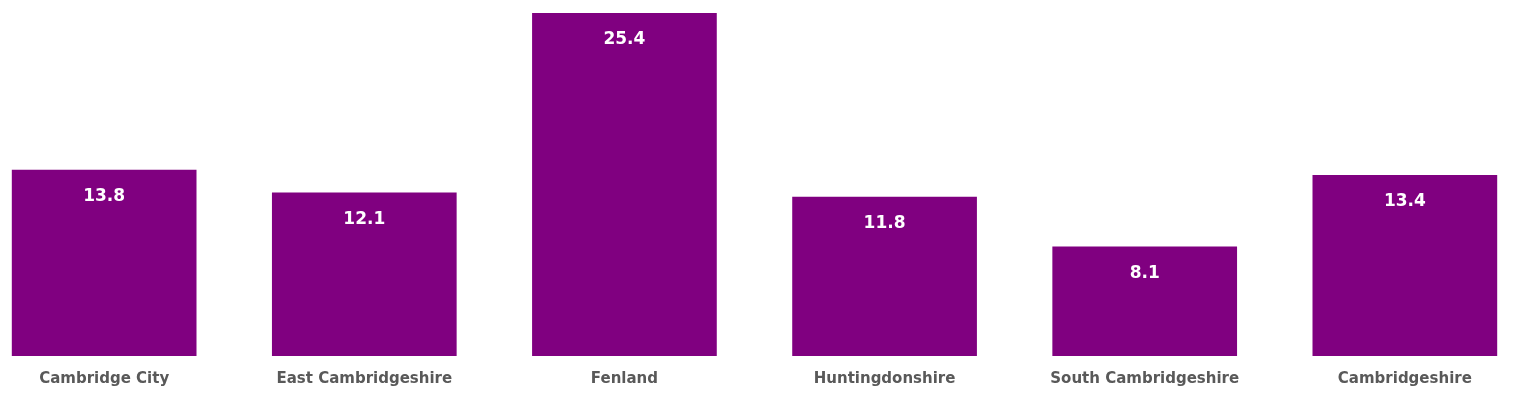 This screenshot has height=406, width=1517. What do you see at coordinates (104, 194) in the screenshot?
I see `data-label: 13.8` at bounding box center [104, 194].